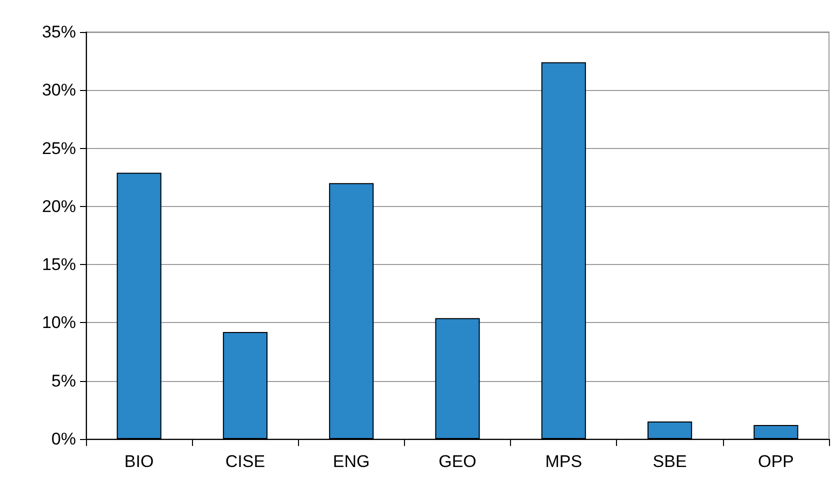 This screenshot has width=839, height=487. I want to click on y-tick-label: 25%, so click(59, 148).